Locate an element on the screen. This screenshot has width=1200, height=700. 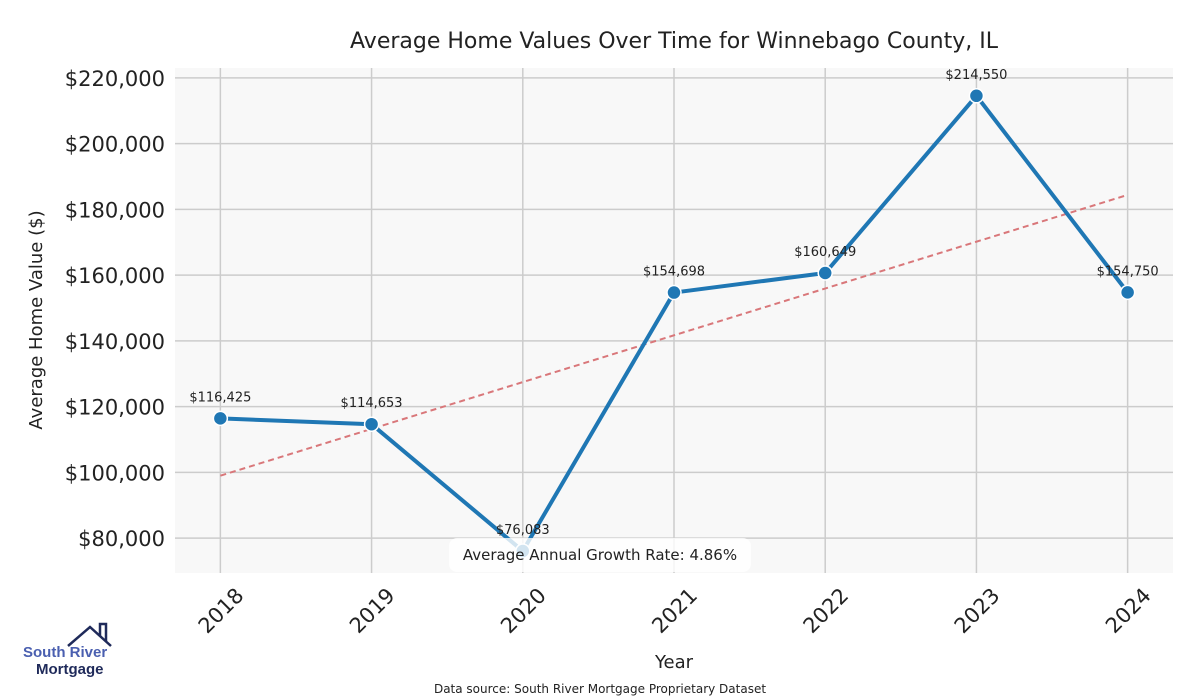
y-tick-label: $200,000 is located at coordinates (115, 145).